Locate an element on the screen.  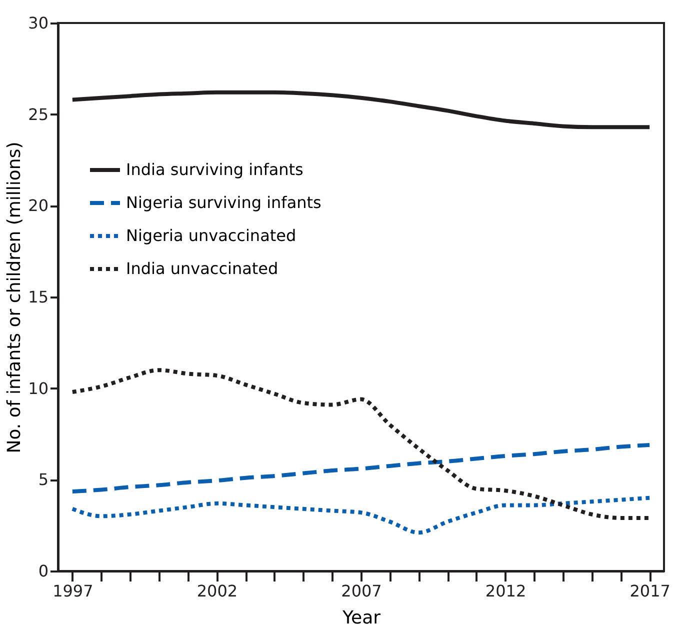
y-tick-label: 15 is located at coordinates (38, 297).